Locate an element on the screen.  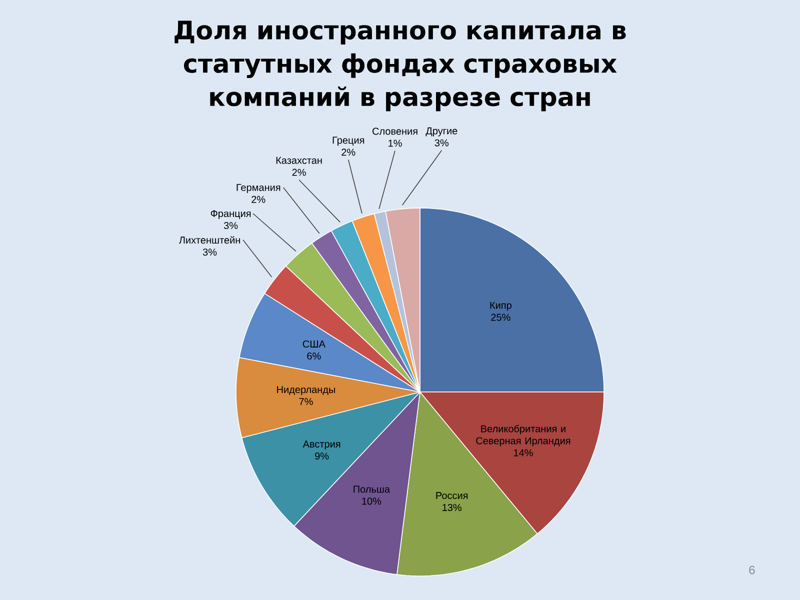
slice-label: Польша is located at coordinates (372, 489).